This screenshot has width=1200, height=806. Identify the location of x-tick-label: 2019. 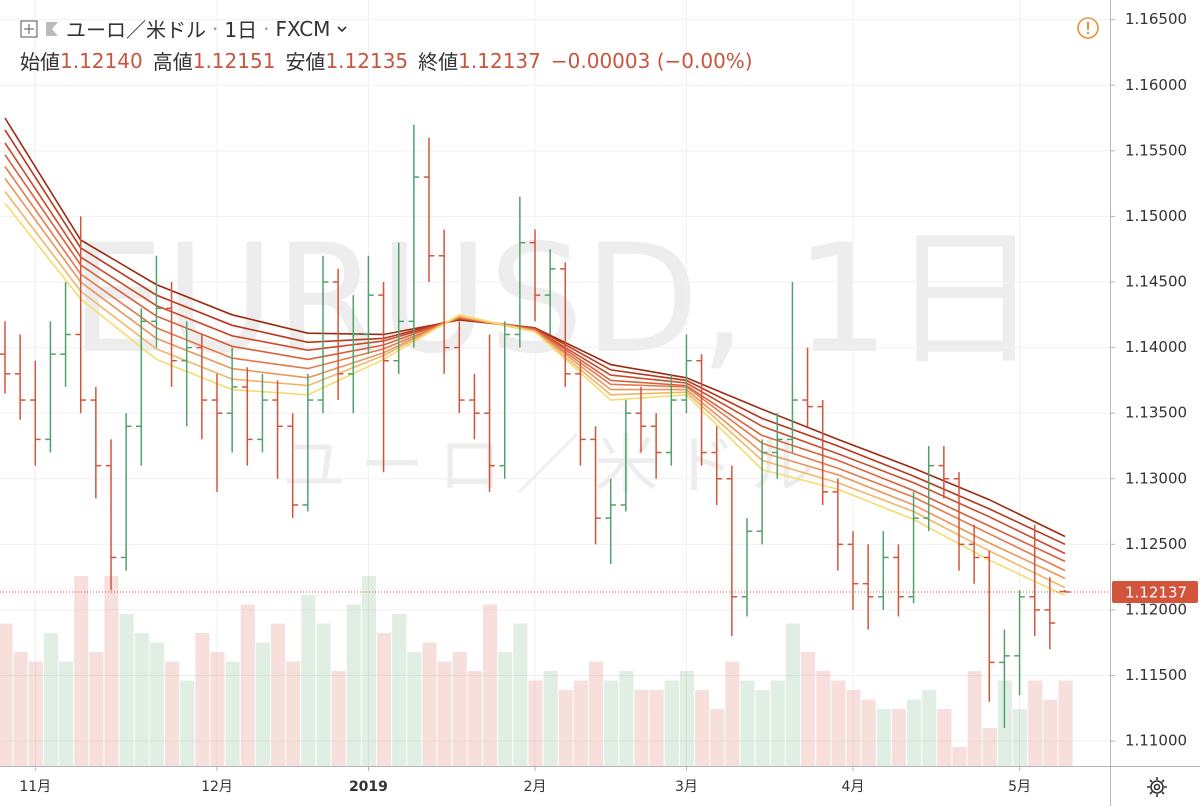
(368, 787).